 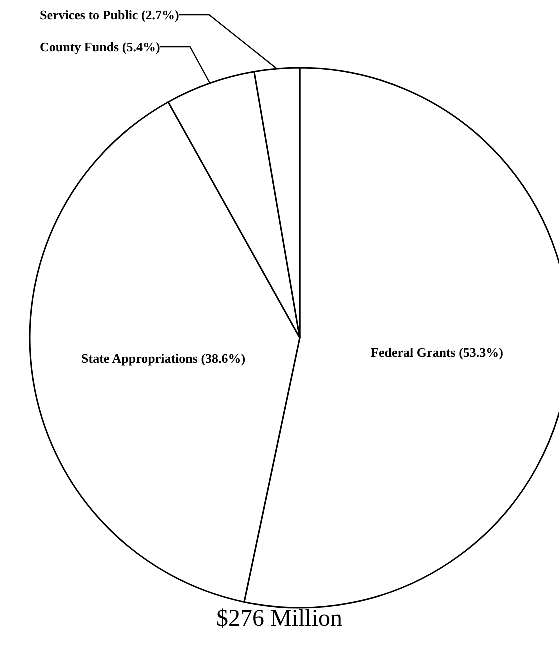 What do you see at coordinates (110, 15) in the screenshot?
I see `slice-label: Services to Public (2.7%)` at bounding box center [110, 15].